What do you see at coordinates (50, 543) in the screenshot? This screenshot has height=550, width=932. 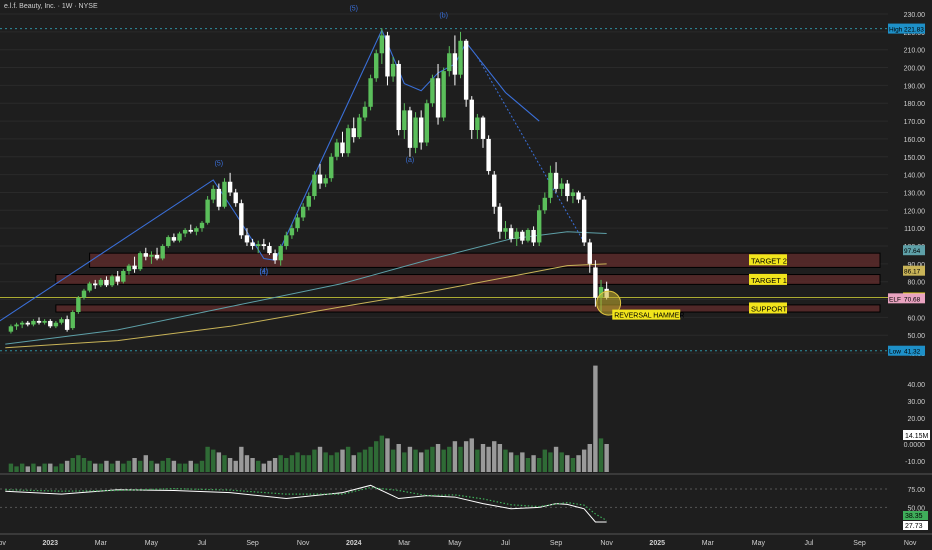 I see `time-tick: 2023` at bounding box center [50, 543].